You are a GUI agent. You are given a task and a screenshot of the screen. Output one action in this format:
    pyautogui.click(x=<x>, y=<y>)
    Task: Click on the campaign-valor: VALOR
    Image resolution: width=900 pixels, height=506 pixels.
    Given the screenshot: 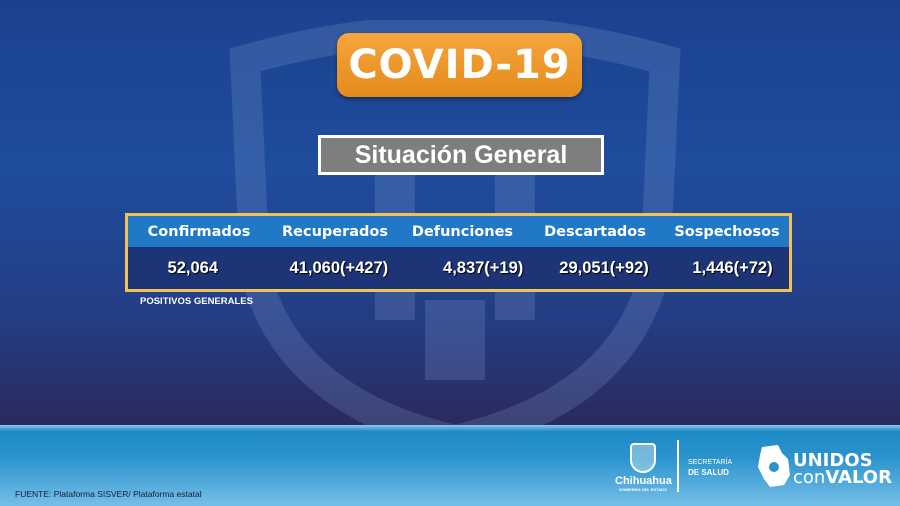 What is the action you would take?
    pyautogui.click(x=858, y=477)
    